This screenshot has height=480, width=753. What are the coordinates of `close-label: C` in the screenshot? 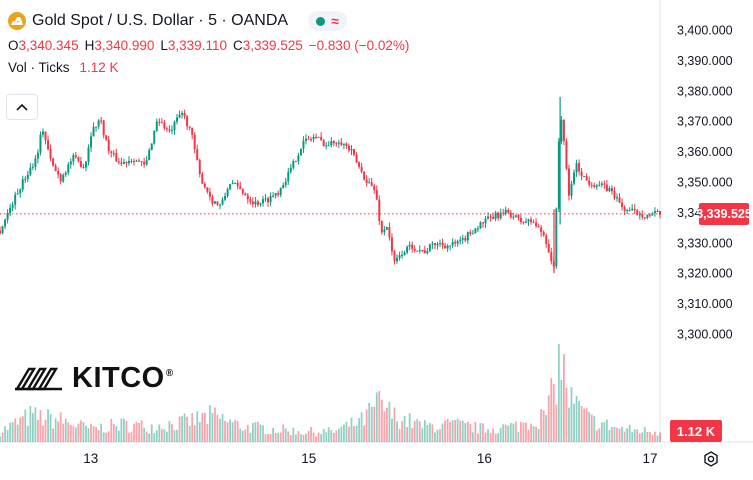 It's located at (237, 45).